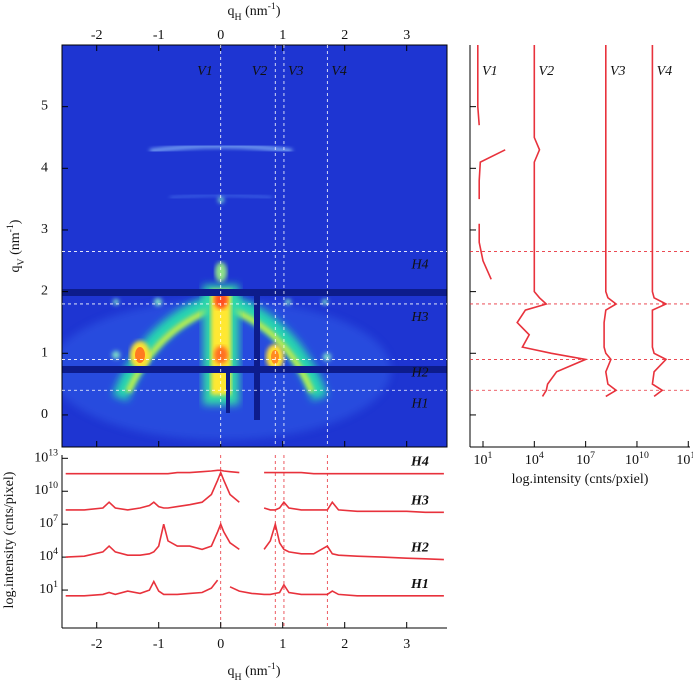  What do you see at coordinates (580, 479) in the screenshot?
I see `right-x-title: log.intensity (cnts/pxiel)` at bounding box center [580, 479].